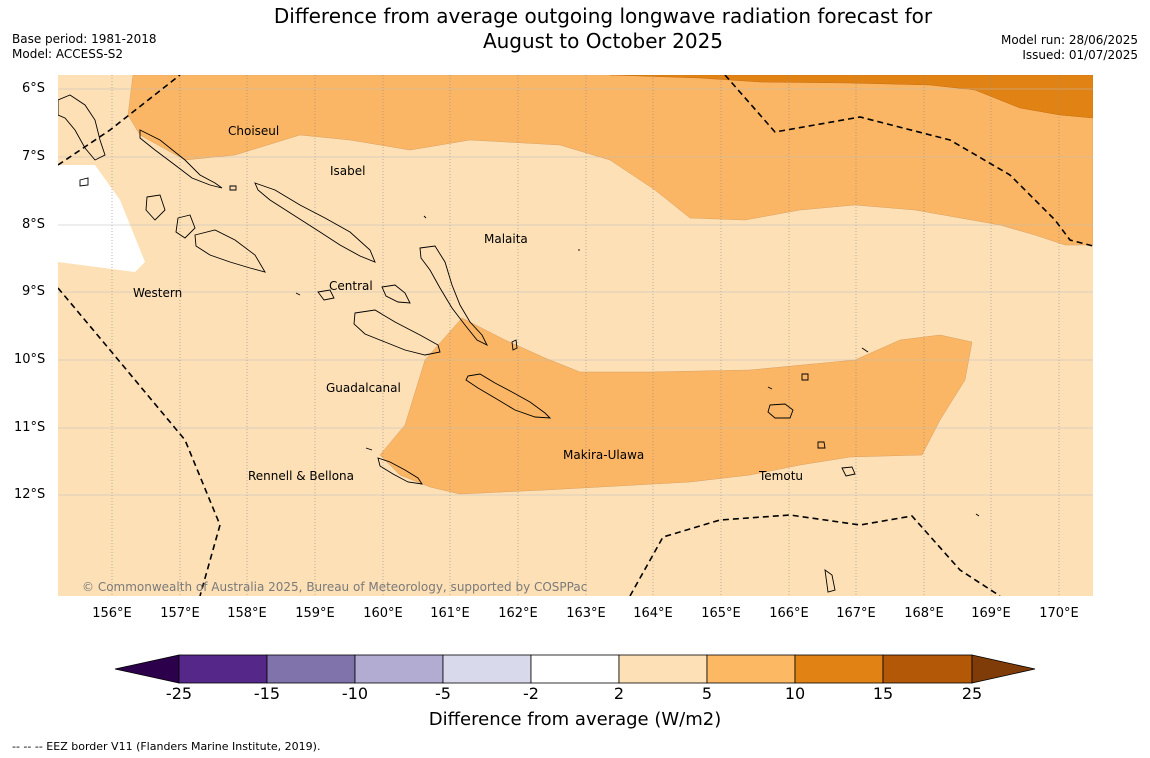 The image size is (1150, 758). I want to click on vella-lavella-island, so click(155, 207).